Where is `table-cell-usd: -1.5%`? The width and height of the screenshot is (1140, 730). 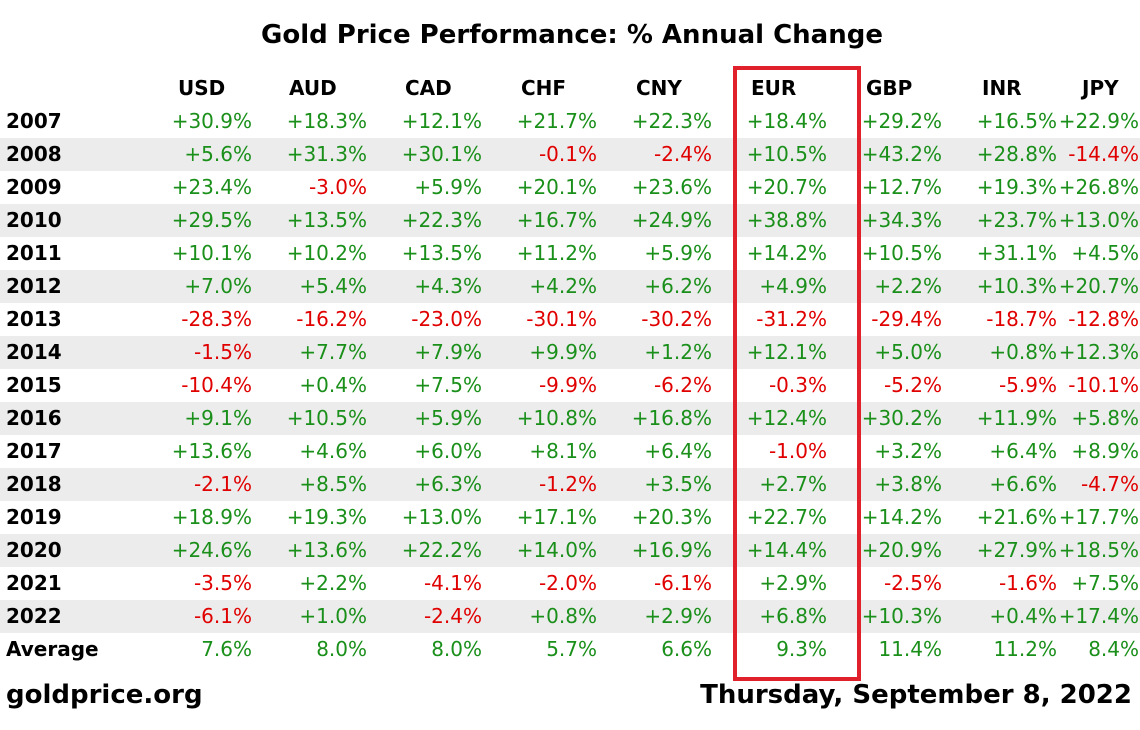
table-cell-usd: -1.5% is located at coordinates (222, 352).